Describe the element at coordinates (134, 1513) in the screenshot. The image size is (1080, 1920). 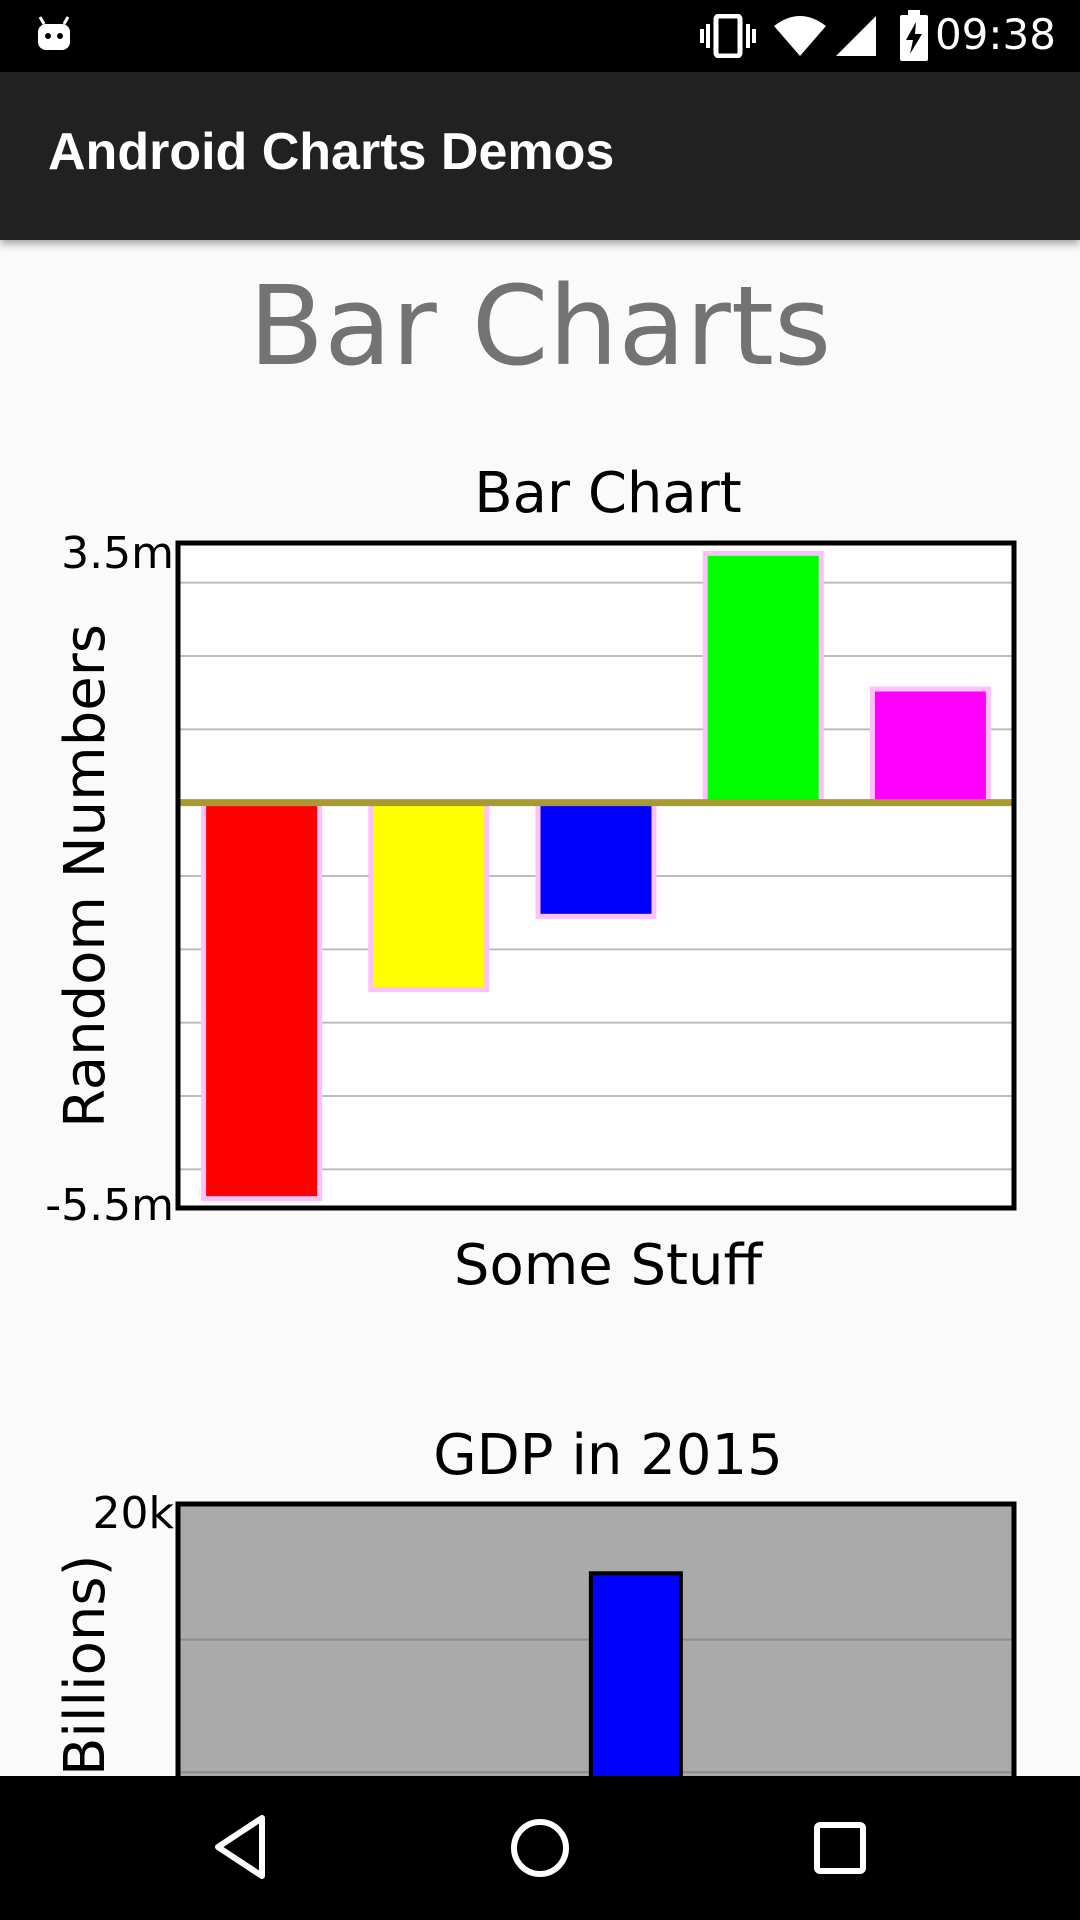
I see `chart2-y-tick-max: 20k` at that location.